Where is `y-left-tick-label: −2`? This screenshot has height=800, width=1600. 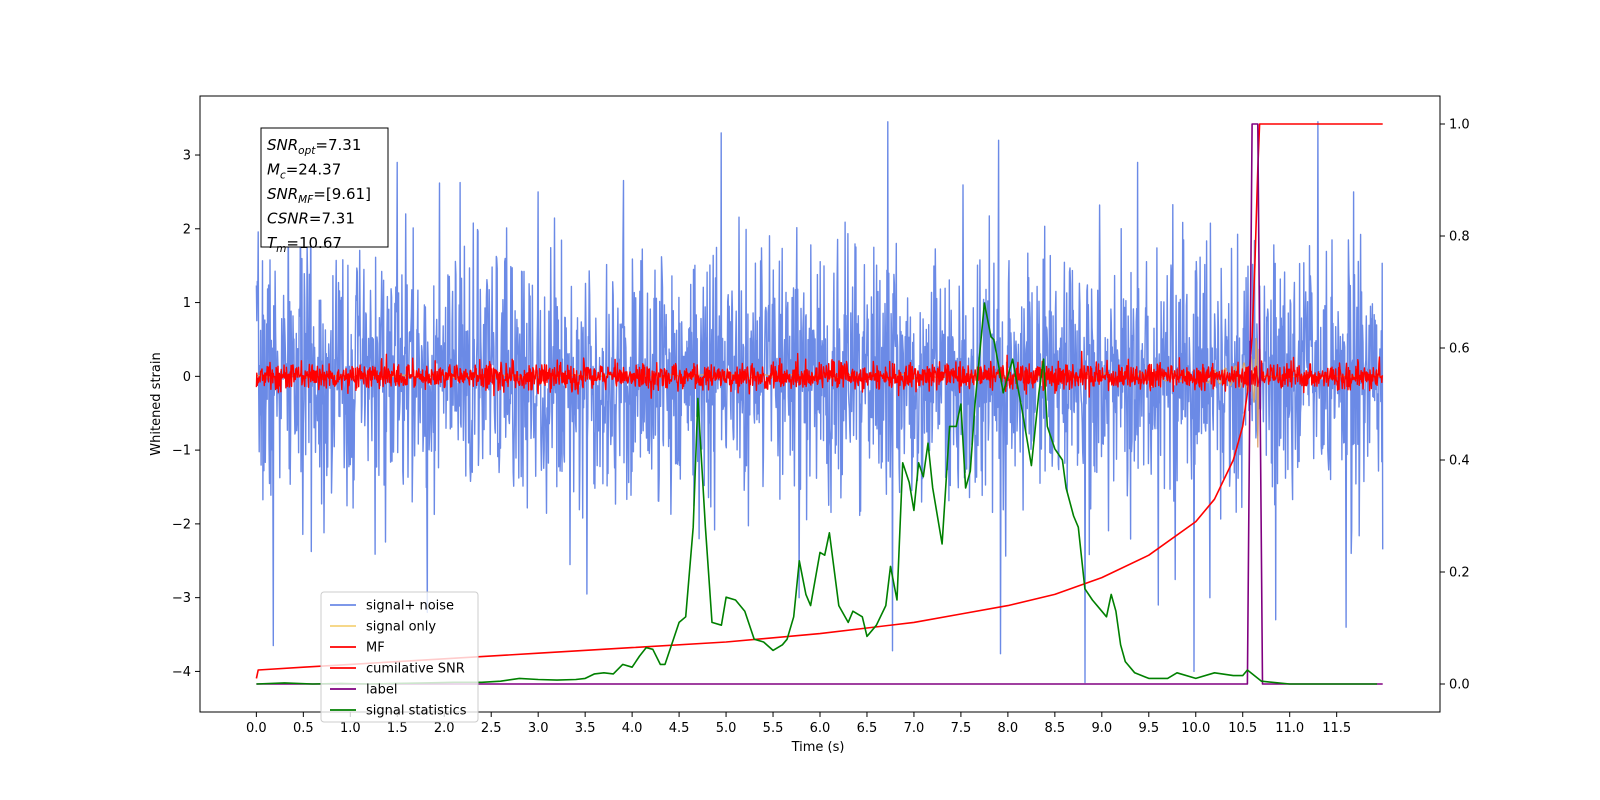
y-left-tick-label: −2 is located at coordinates (181, 524).